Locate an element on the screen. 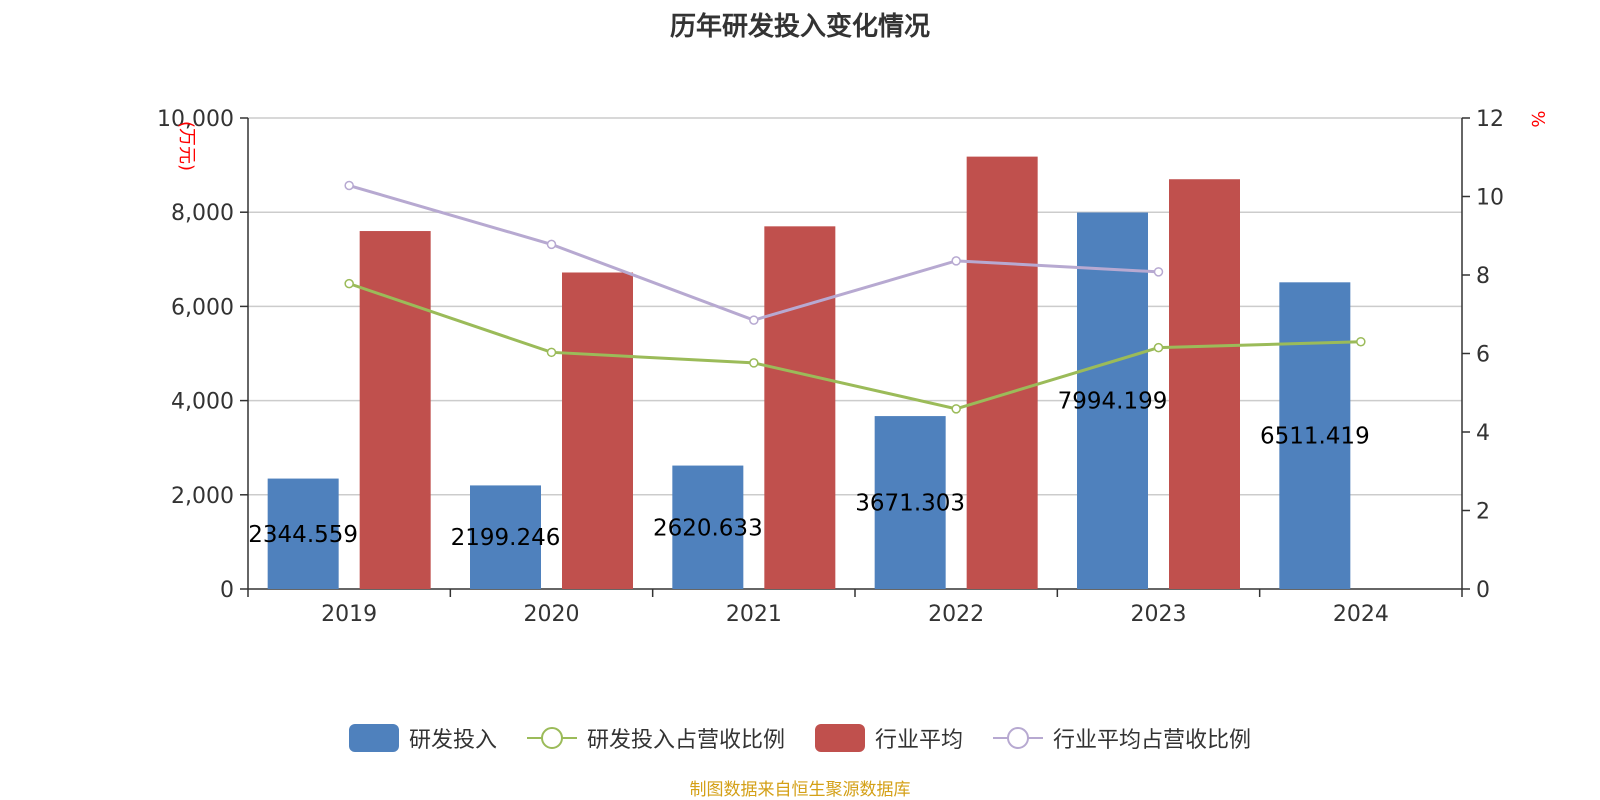  legend: 研发投入 研发投入占营收比例 行业平均 行业平均占营收比例 is located at coordinates (800, 738).